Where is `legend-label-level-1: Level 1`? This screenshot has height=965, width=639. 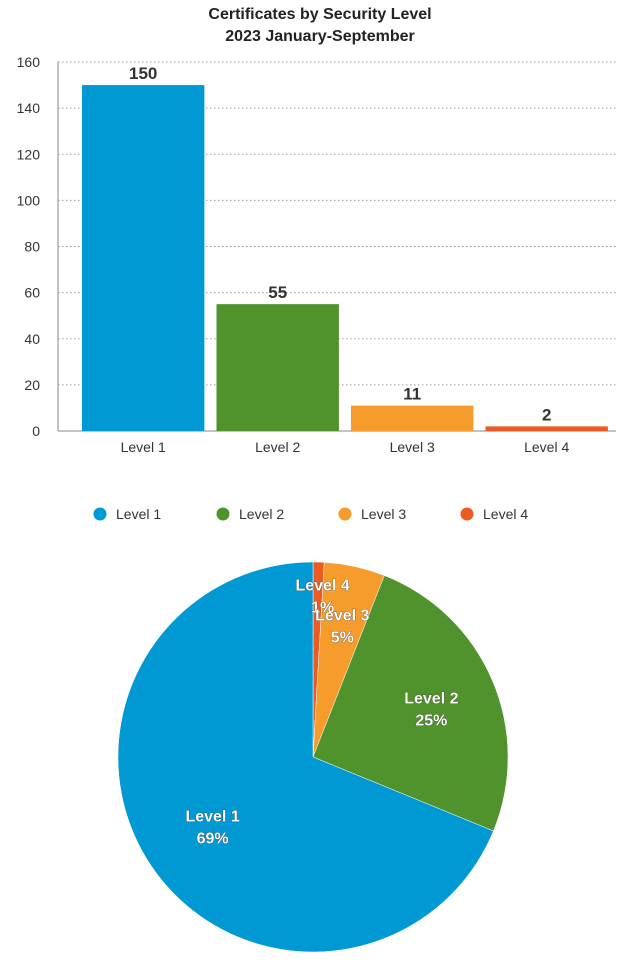 legend-label-level-1: Level 1 is located at coordinates (138, 514).